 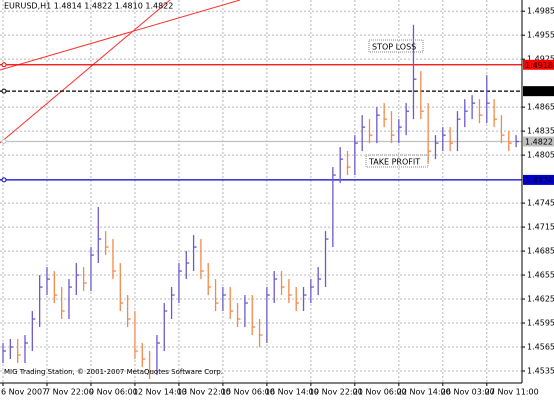 What do you see at coordinates (540, 251) in the screenshot?
I see `y-tick-label: 1.4685` at bounding box center [540, 251].